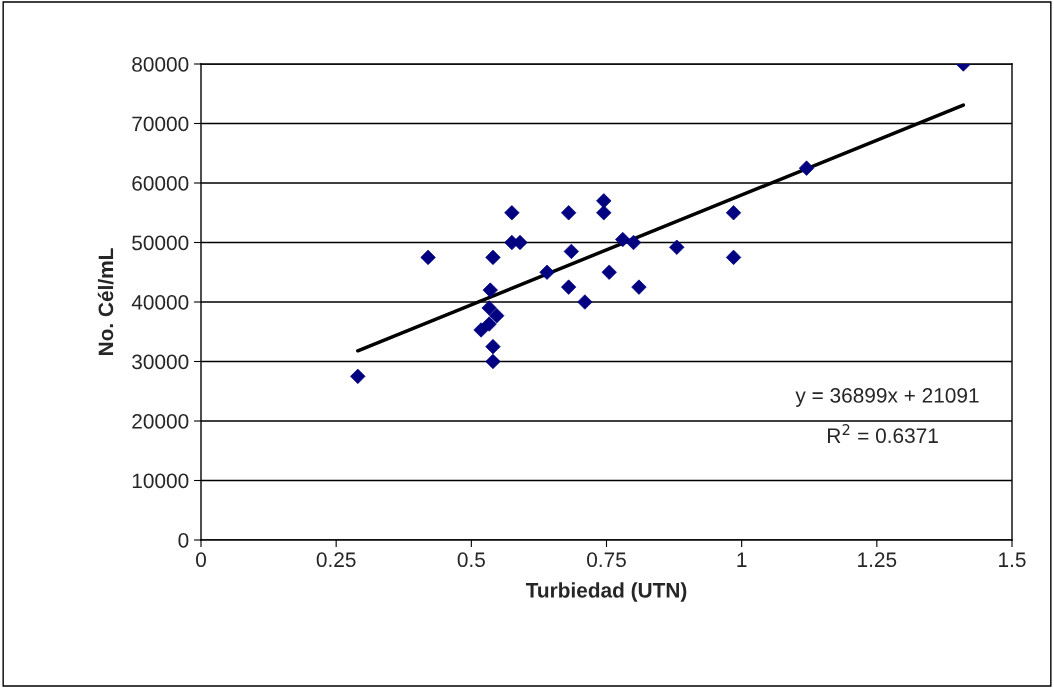 This screenshot has width=1054, height=688. What do you see at coordinates (585, 302) in the screenshot?
I see `point` at bounding box center [585, 302].